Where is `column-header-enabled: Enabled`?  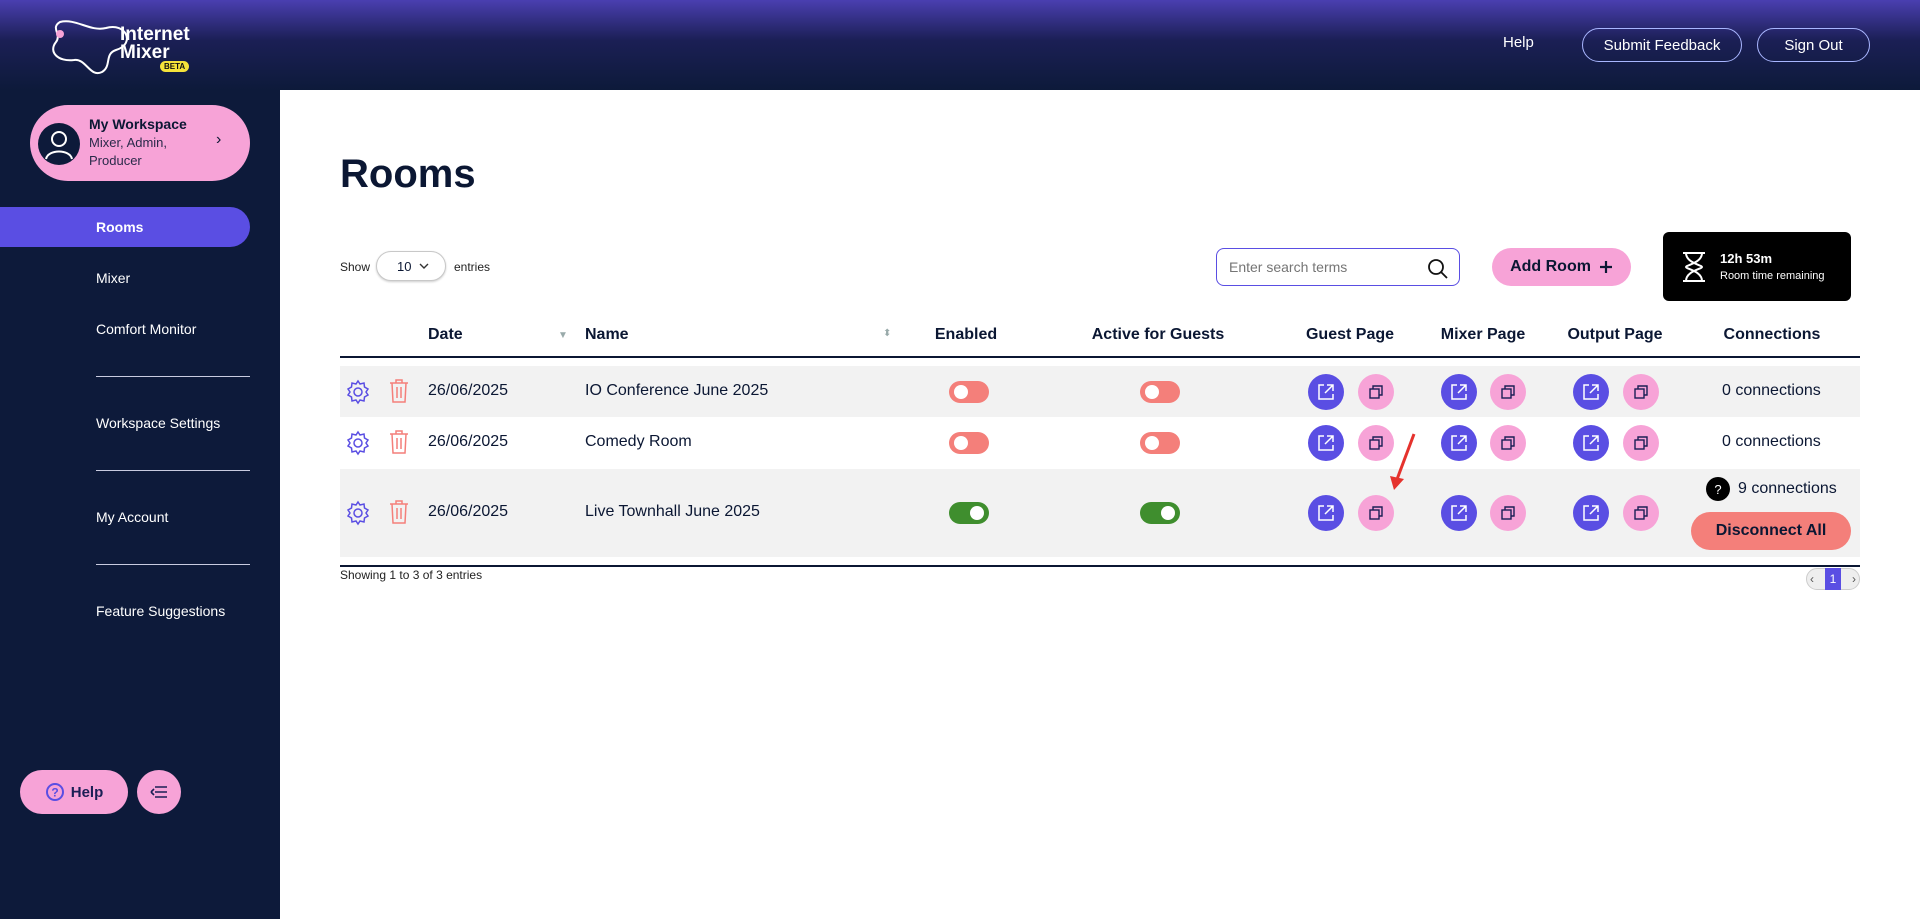
column-header-enabled: Enabled is located at coordinates (966, 334).